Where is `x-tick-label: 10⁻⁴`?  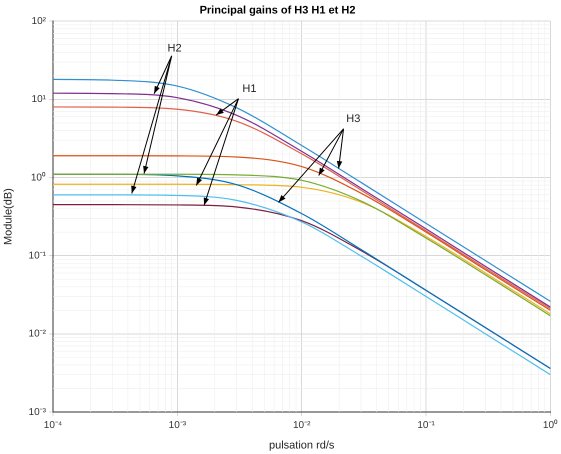
x-tick-label: 10⁻⁴ is located at coordinates (53, 425).